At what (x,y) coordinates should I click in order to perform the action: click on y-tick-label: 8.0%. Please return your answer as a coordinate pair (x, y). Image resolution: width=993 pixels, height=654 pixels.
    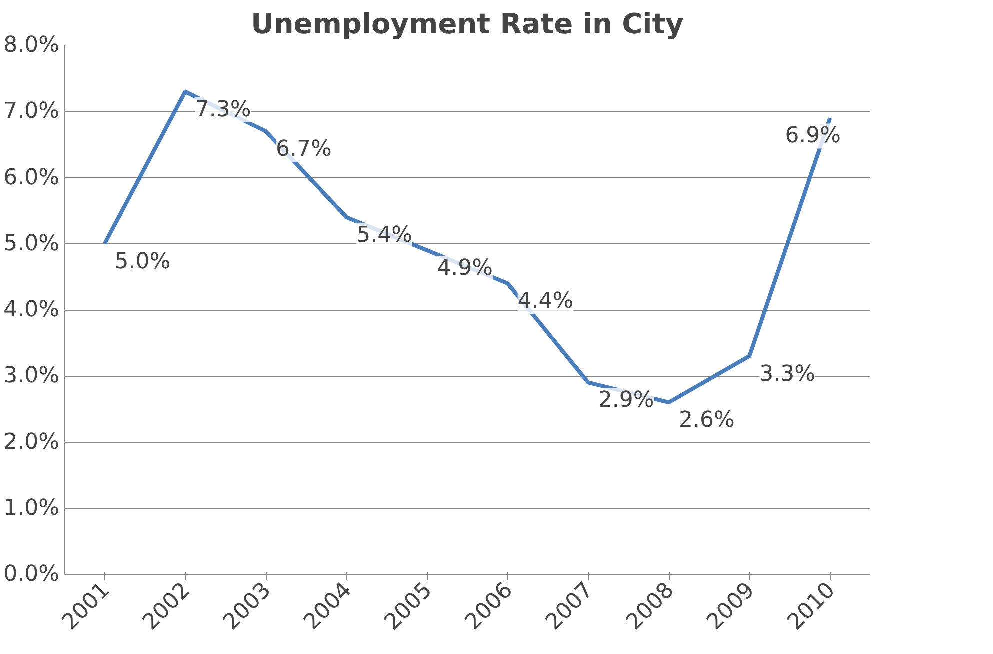
    Looking at the image, I should click on (32, 45).